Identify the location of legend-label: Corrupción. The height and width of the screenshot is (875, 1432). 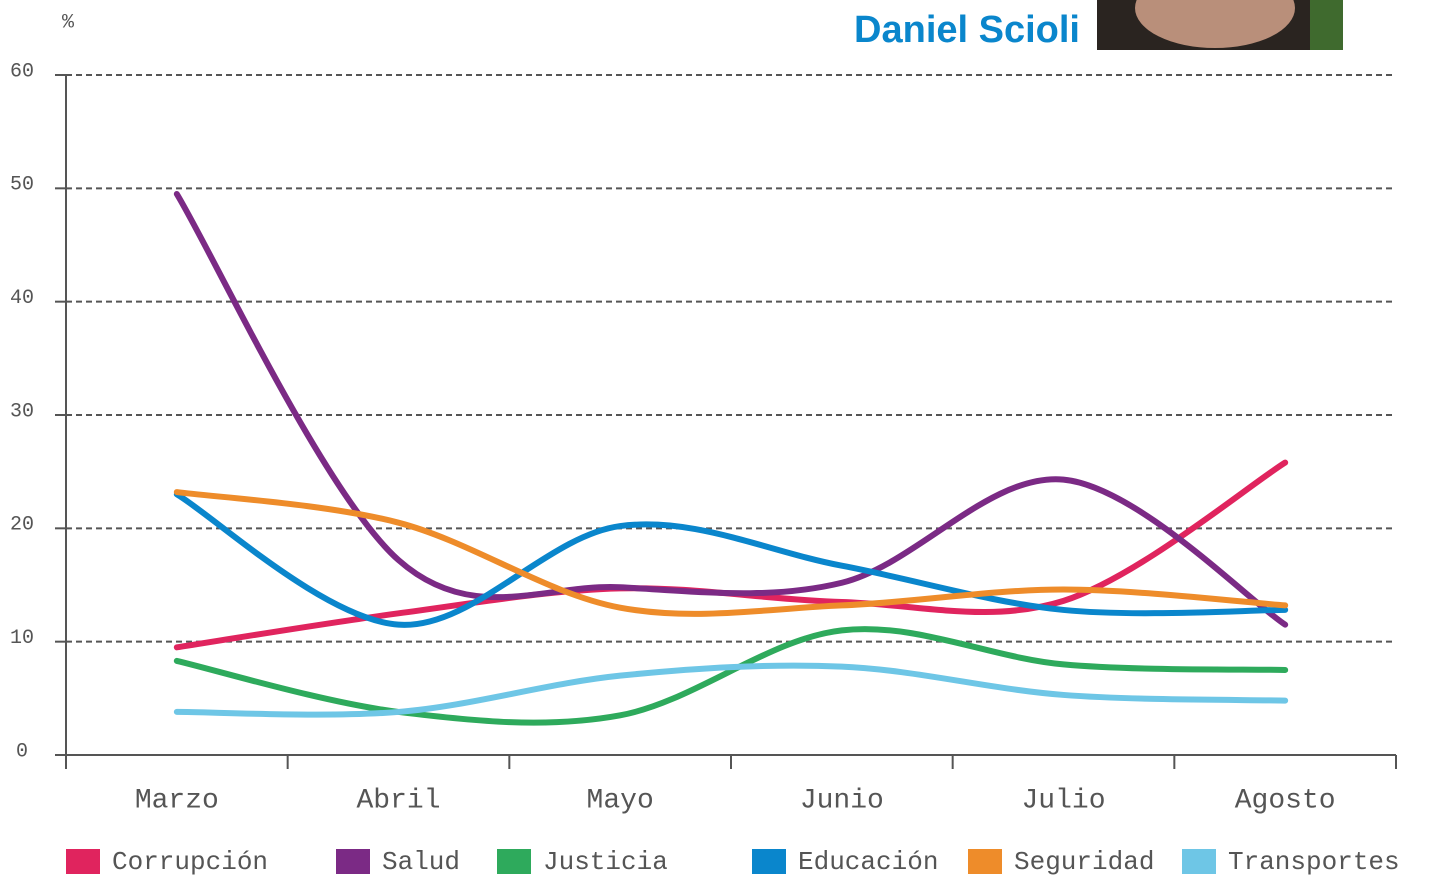
(190, 861).